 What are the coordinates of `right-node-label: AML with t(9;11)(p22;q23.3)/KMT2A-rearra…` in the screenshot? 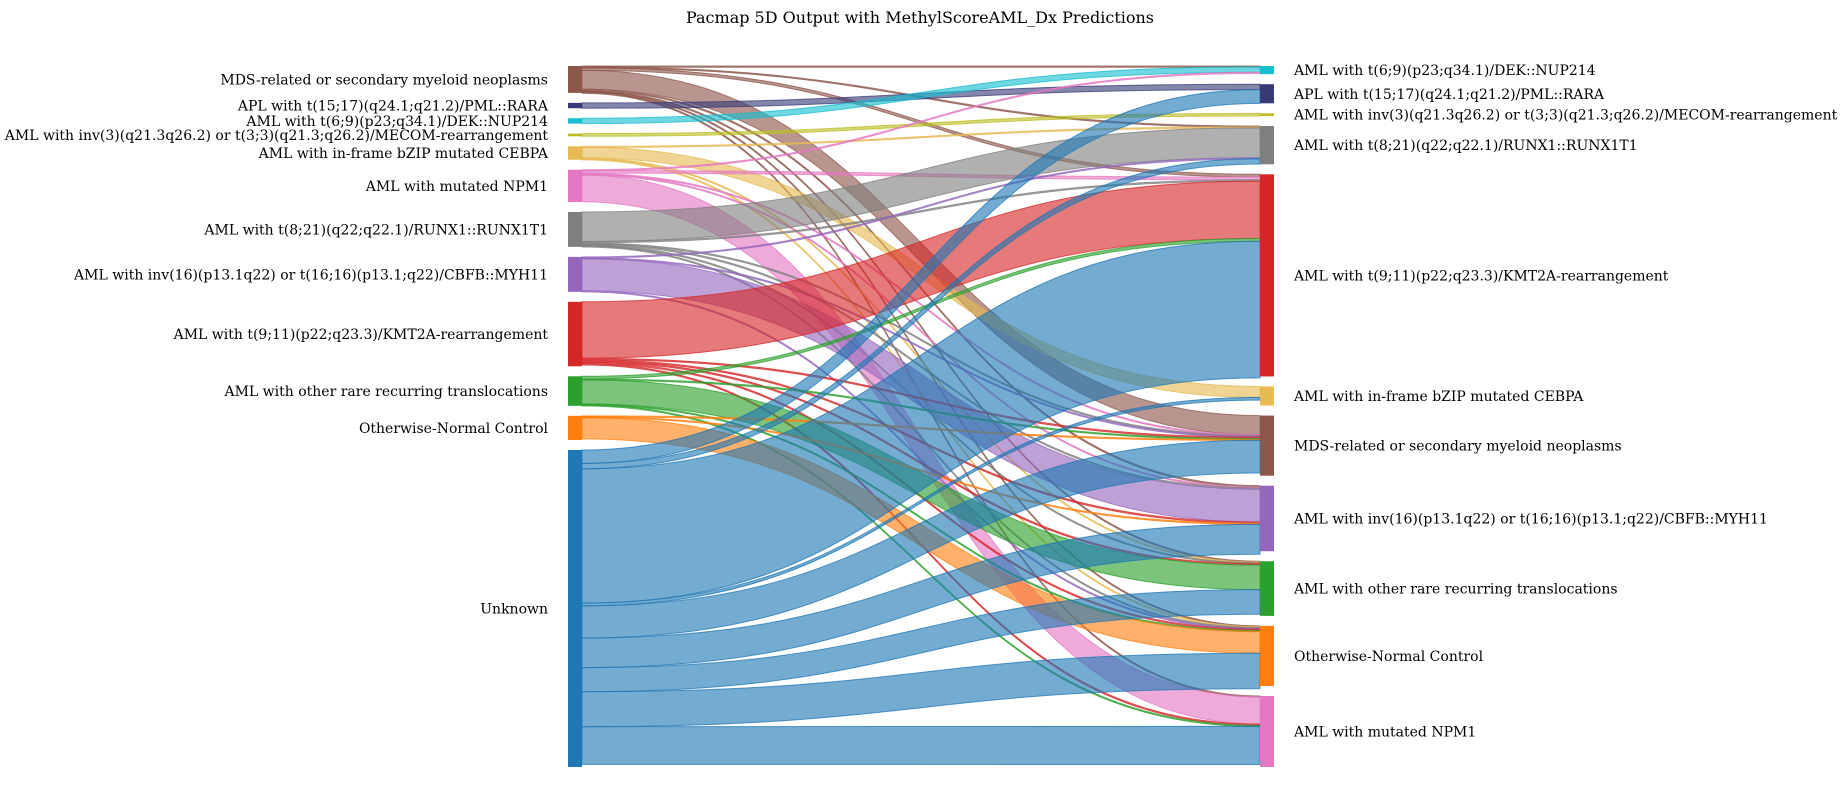 It's located at (1481, 276).